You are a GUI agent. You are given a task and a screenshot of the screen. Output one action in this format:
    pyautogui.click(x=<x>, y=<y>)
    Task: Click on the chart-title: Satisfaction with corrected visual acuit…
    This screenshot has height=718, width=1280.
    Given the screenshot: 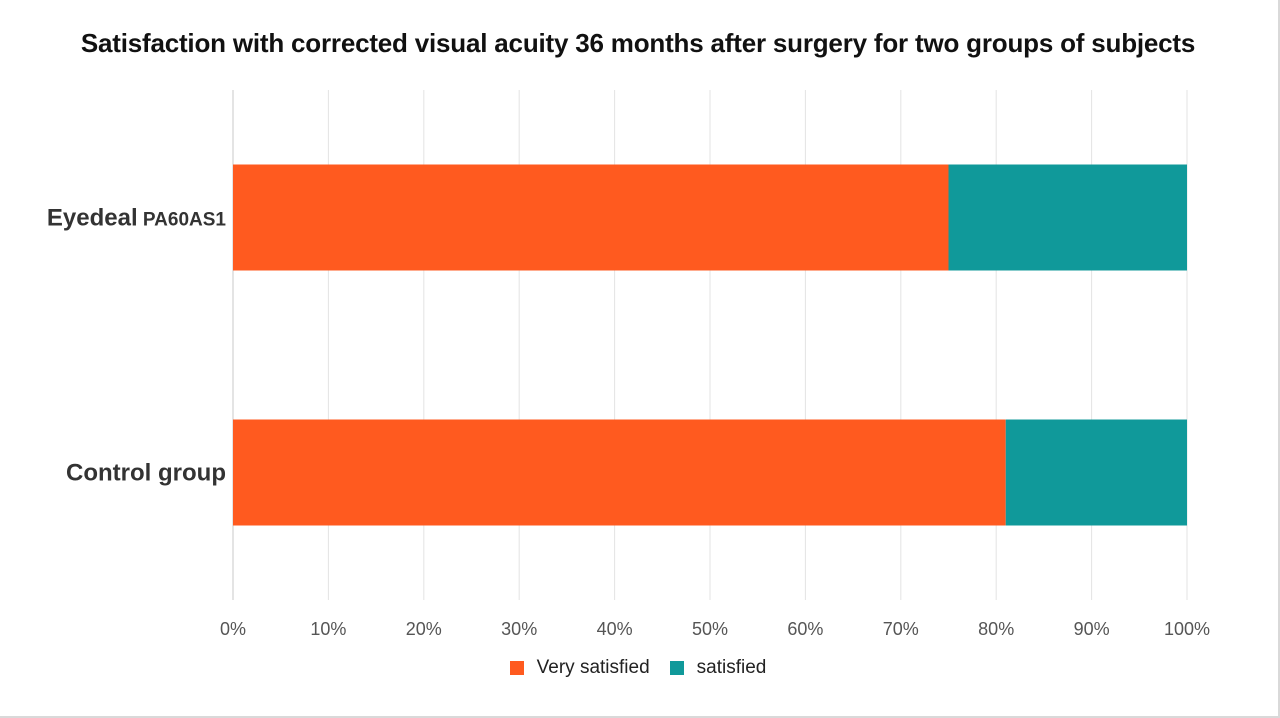 What is the action you would take?
    pyautogui.click(x=638, y=43)
    